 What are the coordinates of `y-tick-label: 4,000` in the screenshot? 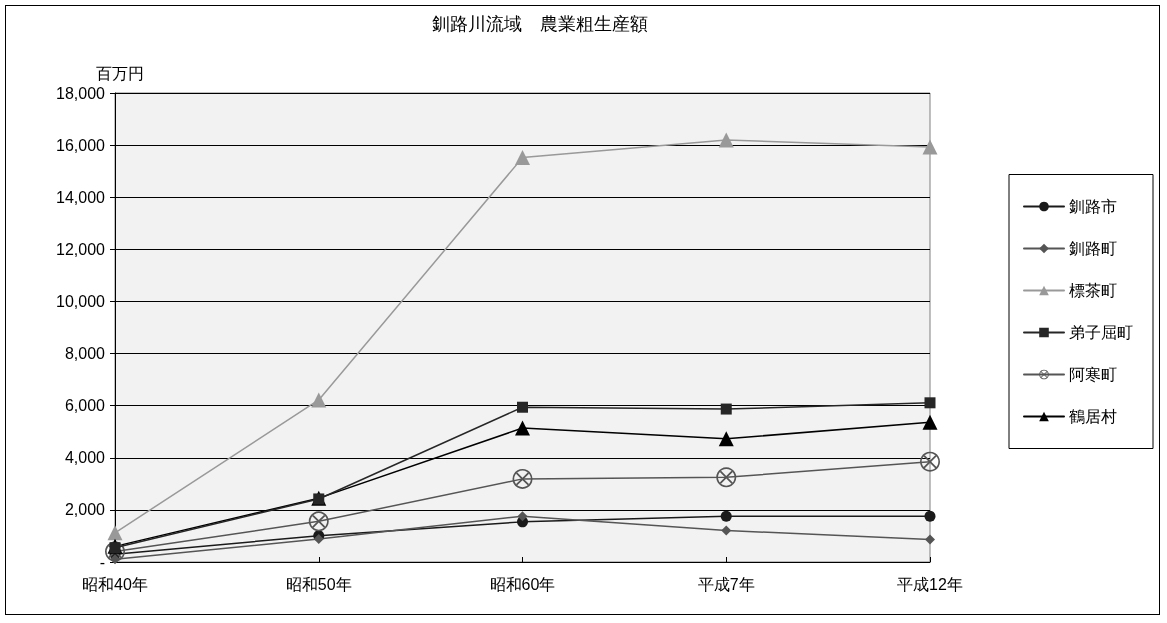 It's located at (85, 458).